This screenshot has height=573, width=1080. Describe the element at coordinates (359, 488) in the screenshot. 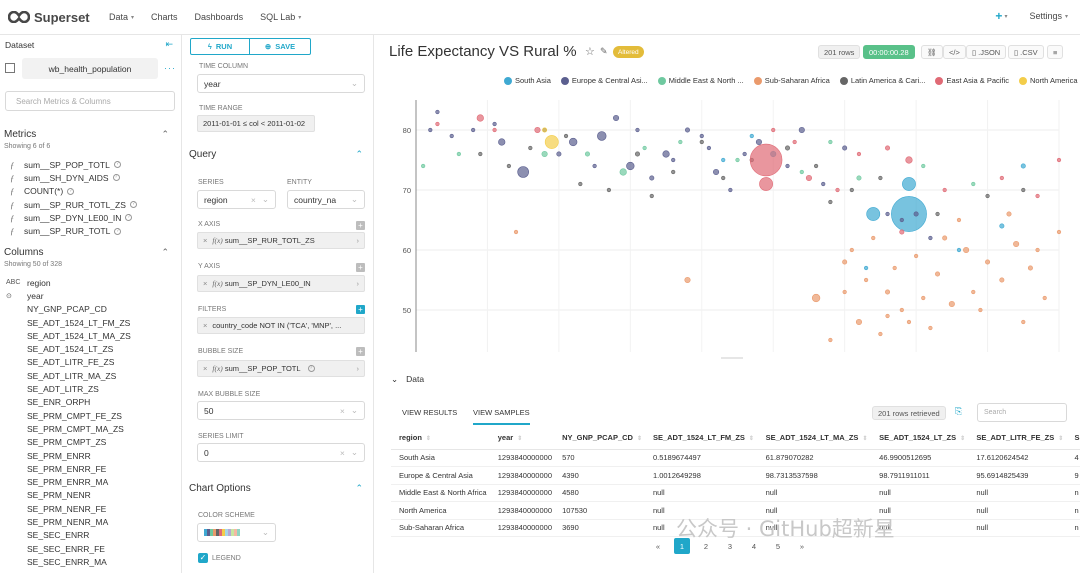

I see `collapse-chart-options-icon: ⌃` at that location.